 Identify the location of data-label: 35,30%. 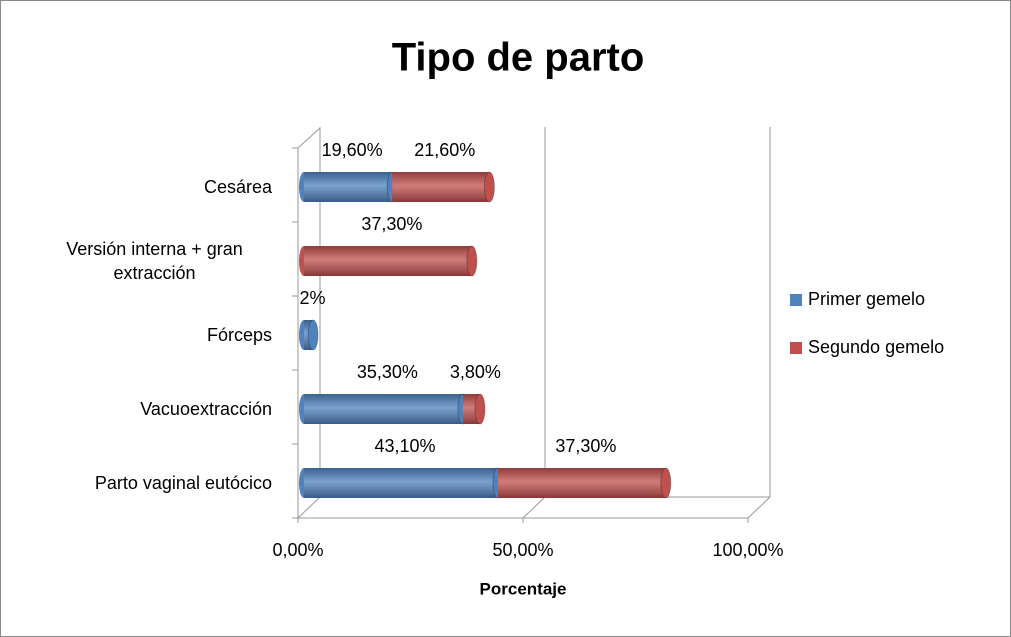
(387, 372).